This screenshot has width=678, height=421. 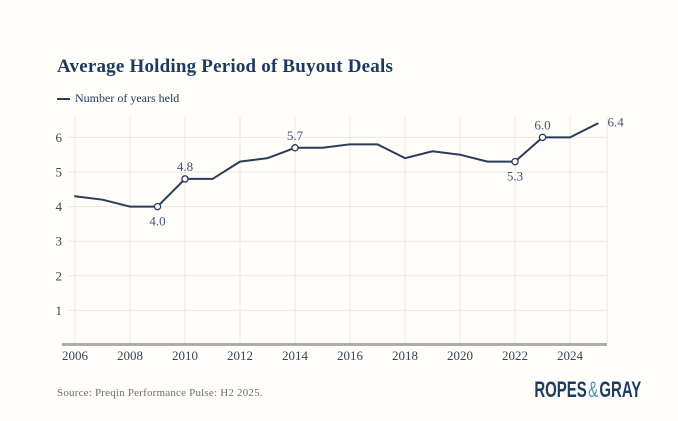 What do you see at coordinates (560, 389) in the screenshot?
I see `logo-ropes: ROPES` at bounding box center [560, 389].